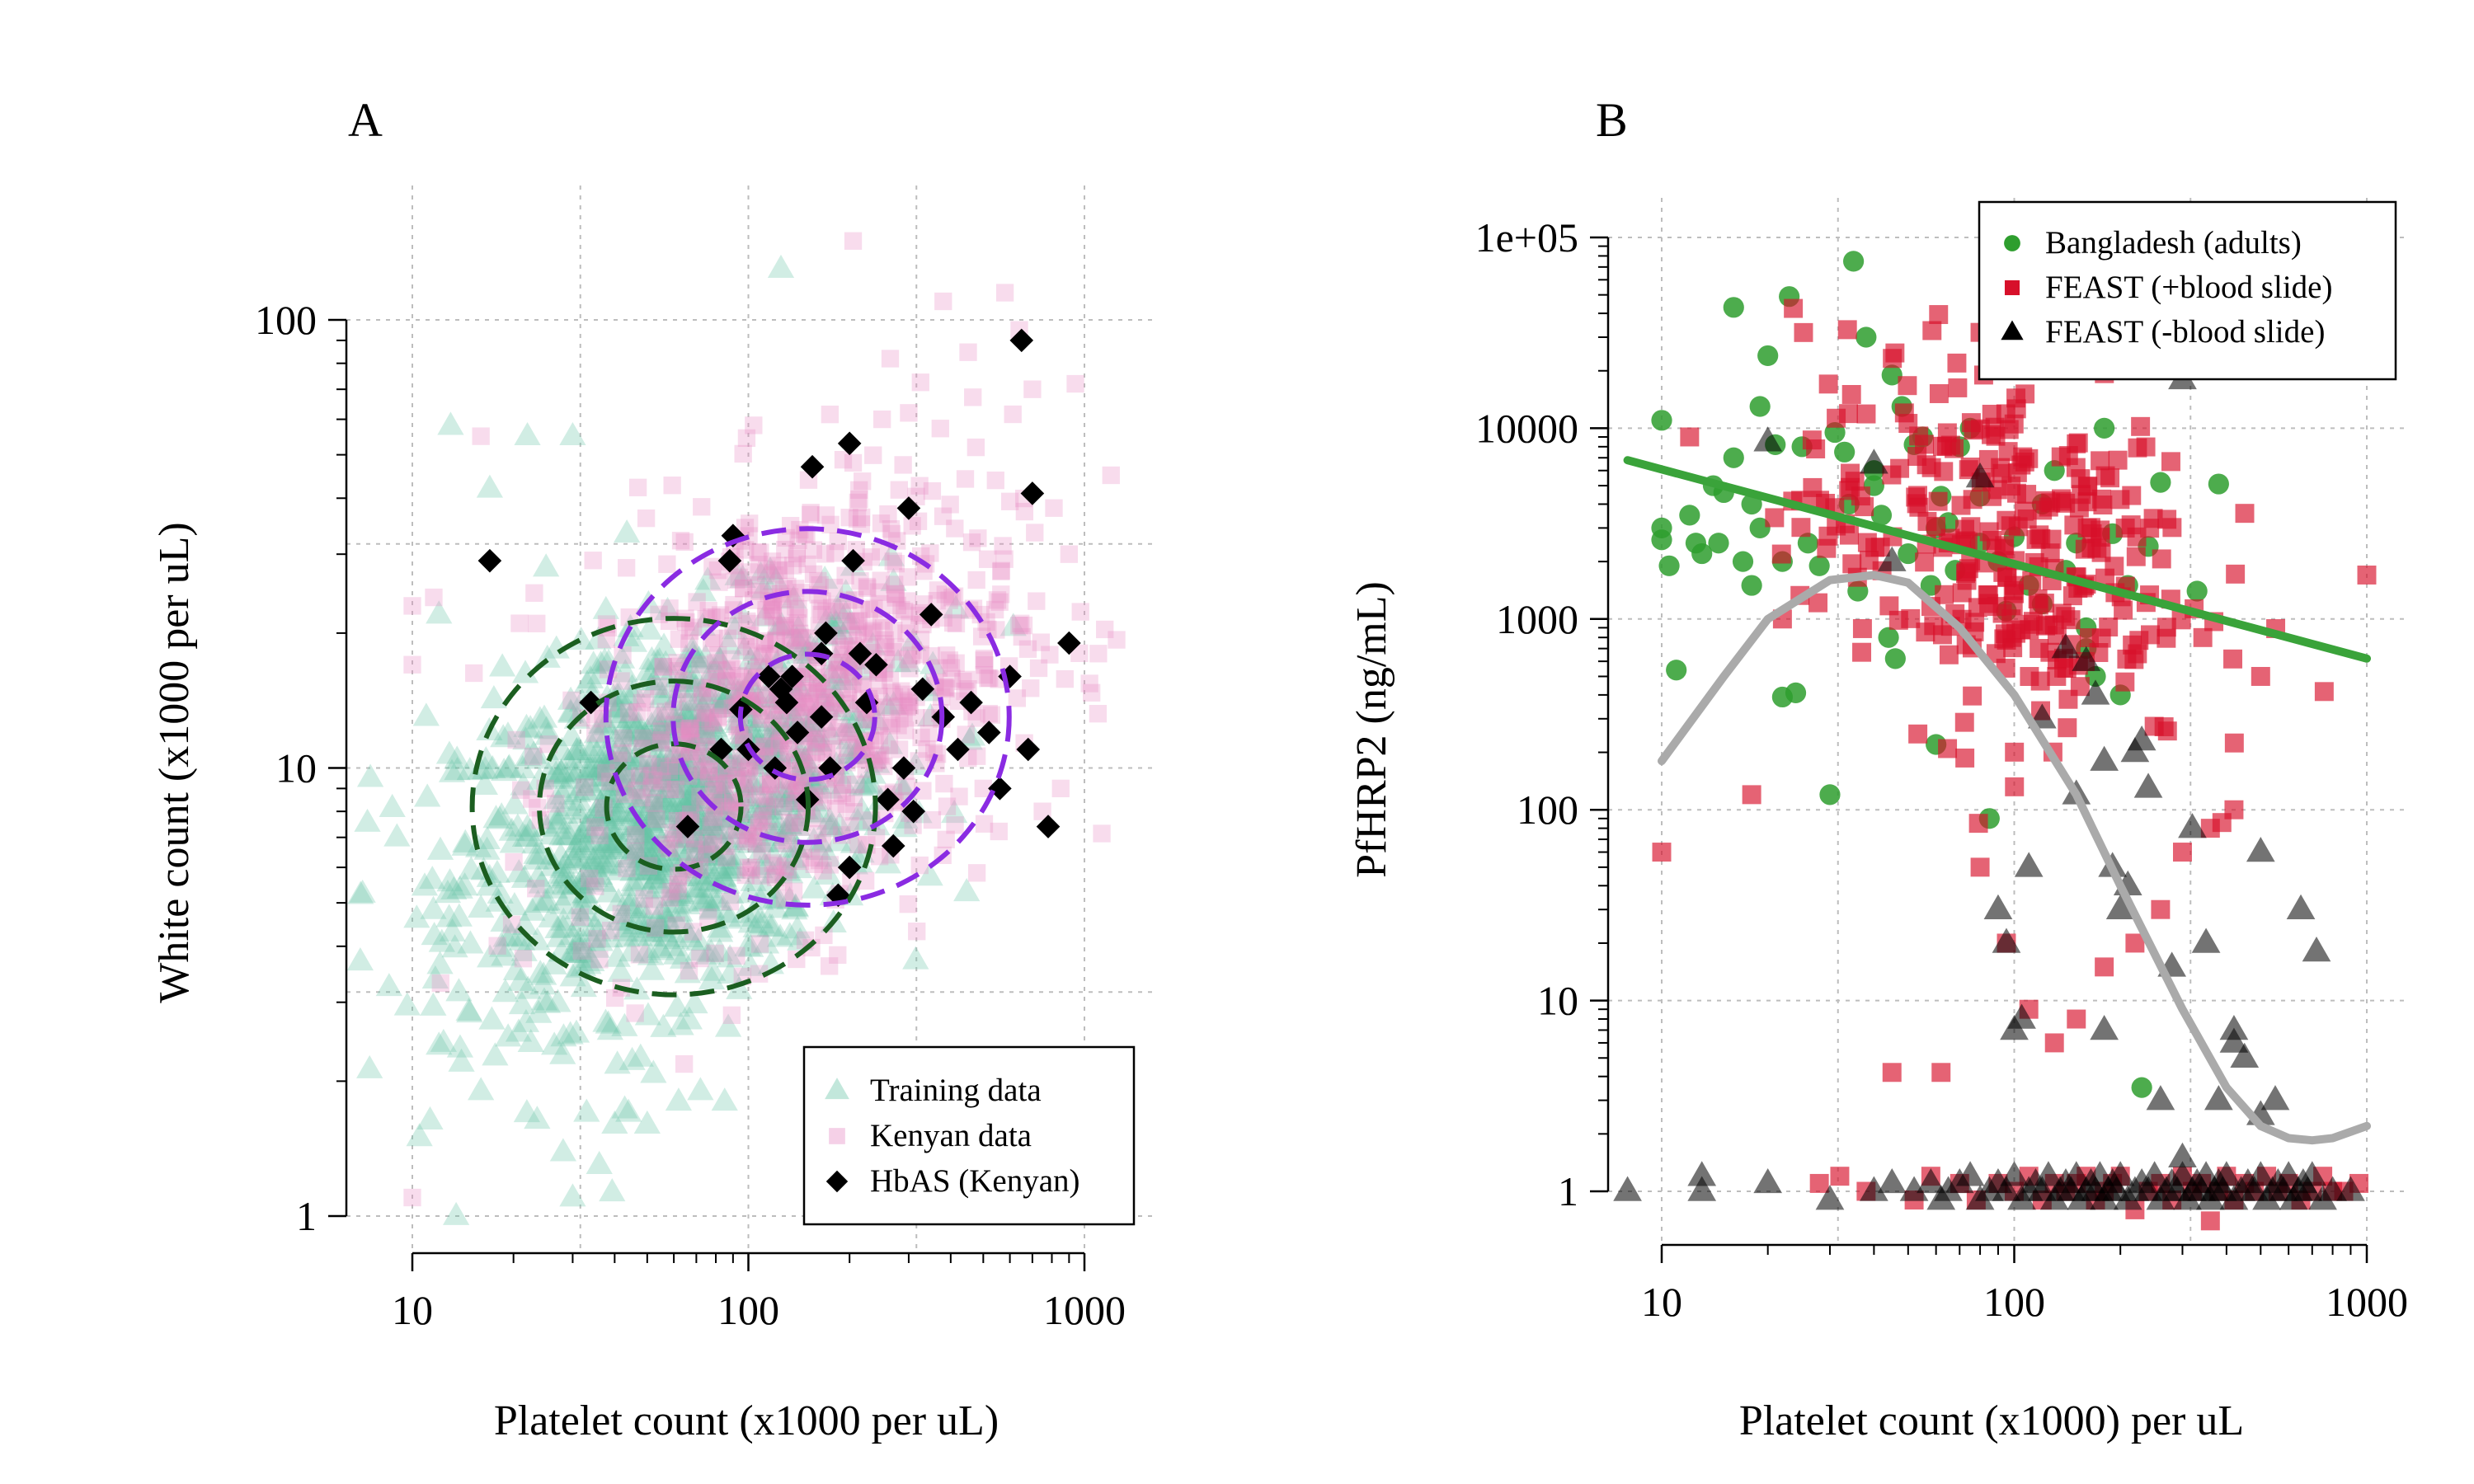  Describe the element at coordinates (2014, 1302) in the screenshot. I see `panel-b-x-tick-label: 100` at that location.